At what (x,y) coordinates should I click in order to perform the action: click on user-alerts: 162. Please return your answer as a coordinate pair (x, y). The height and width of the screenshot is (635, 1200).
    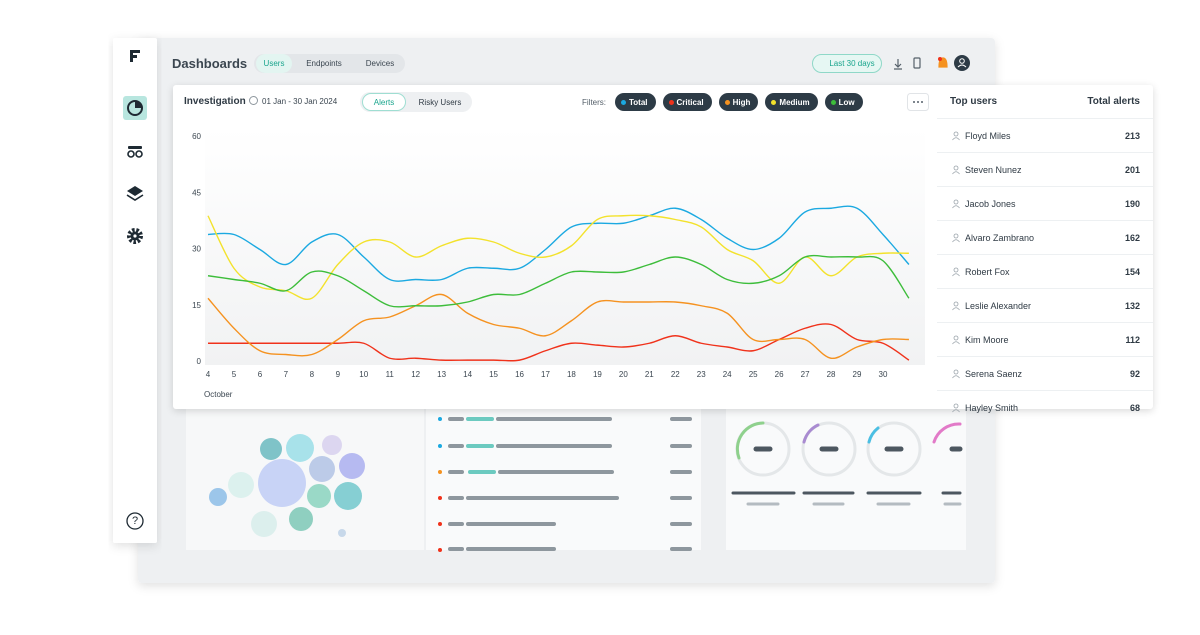
    Looking at the image, I should click on (1132, 237).